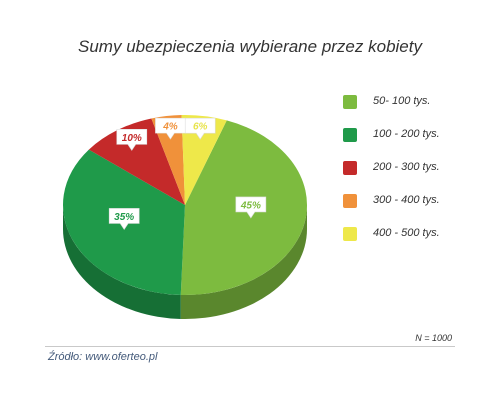 Image resolution: width=500 pixels, height=407 pixels. What do you see at coordinates (402, 101) in the screenshot?
I see `legend-label: 50- 100 tys.` at bounding box center [402, 101].